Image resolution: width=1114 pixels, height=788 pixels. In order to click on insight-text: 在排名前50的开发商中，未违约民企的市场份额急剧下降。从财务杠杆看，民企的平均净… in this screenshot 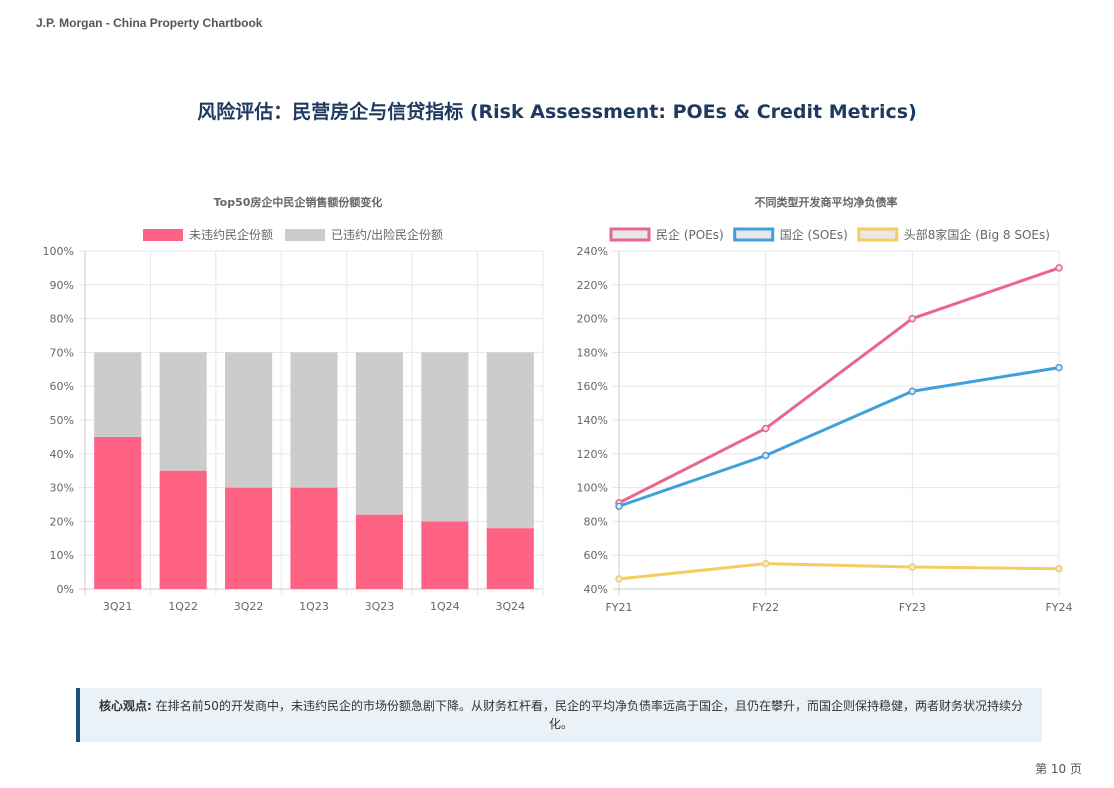, I will do `click(587, 715)`.